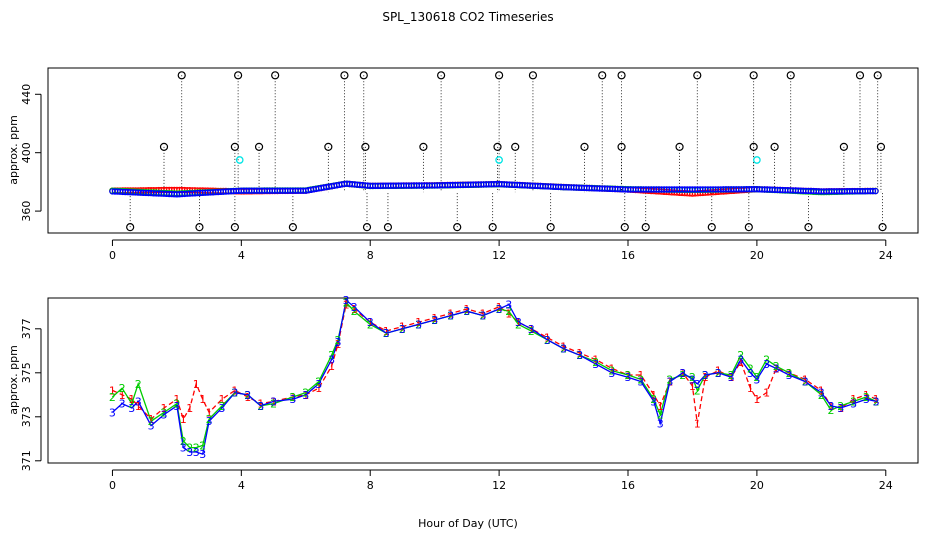 This screenshot has height=540, width=936. Describe the element at coordinates (370, 255) in the screenshot. I see `top-x-tick-label: 8` at that location.